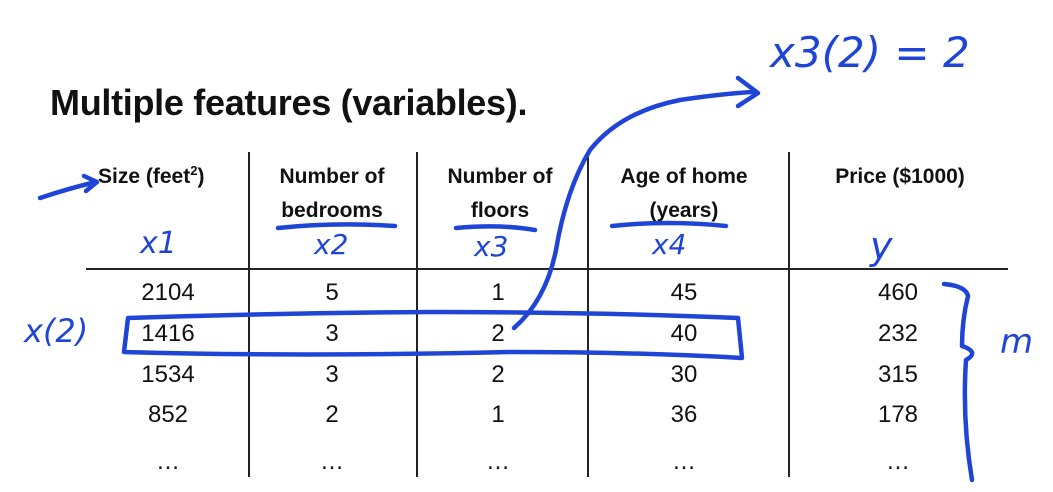  I want to click on table-cell: 315, so click(898, 374).